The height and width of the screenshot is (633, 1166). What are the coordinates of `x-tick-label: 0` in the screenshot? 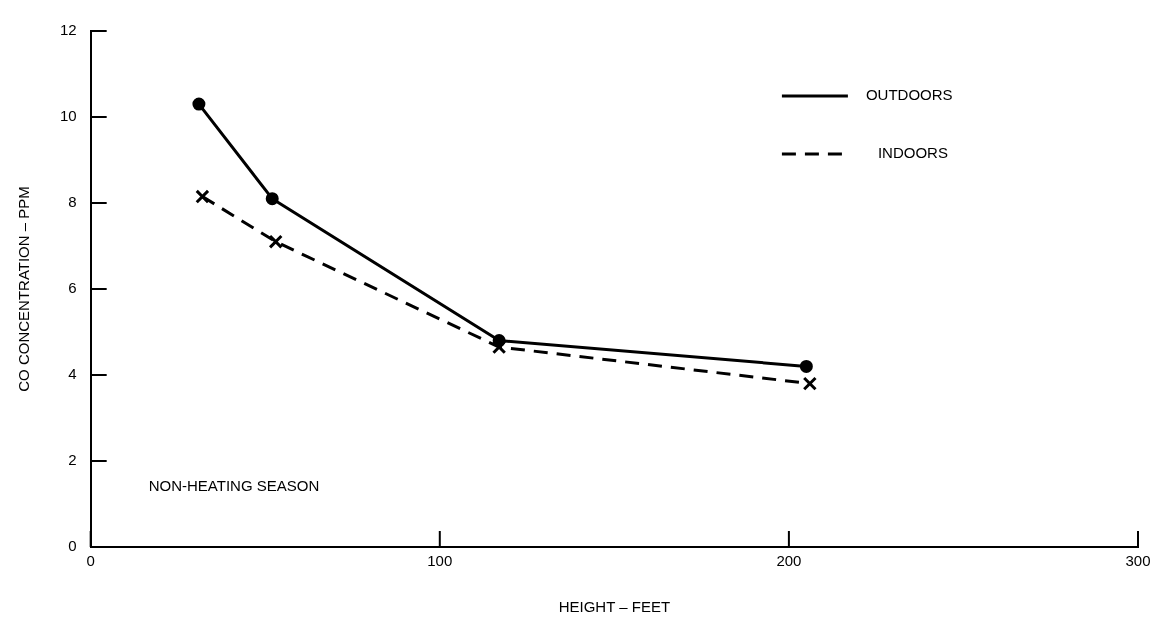 It's located at (90, 561).